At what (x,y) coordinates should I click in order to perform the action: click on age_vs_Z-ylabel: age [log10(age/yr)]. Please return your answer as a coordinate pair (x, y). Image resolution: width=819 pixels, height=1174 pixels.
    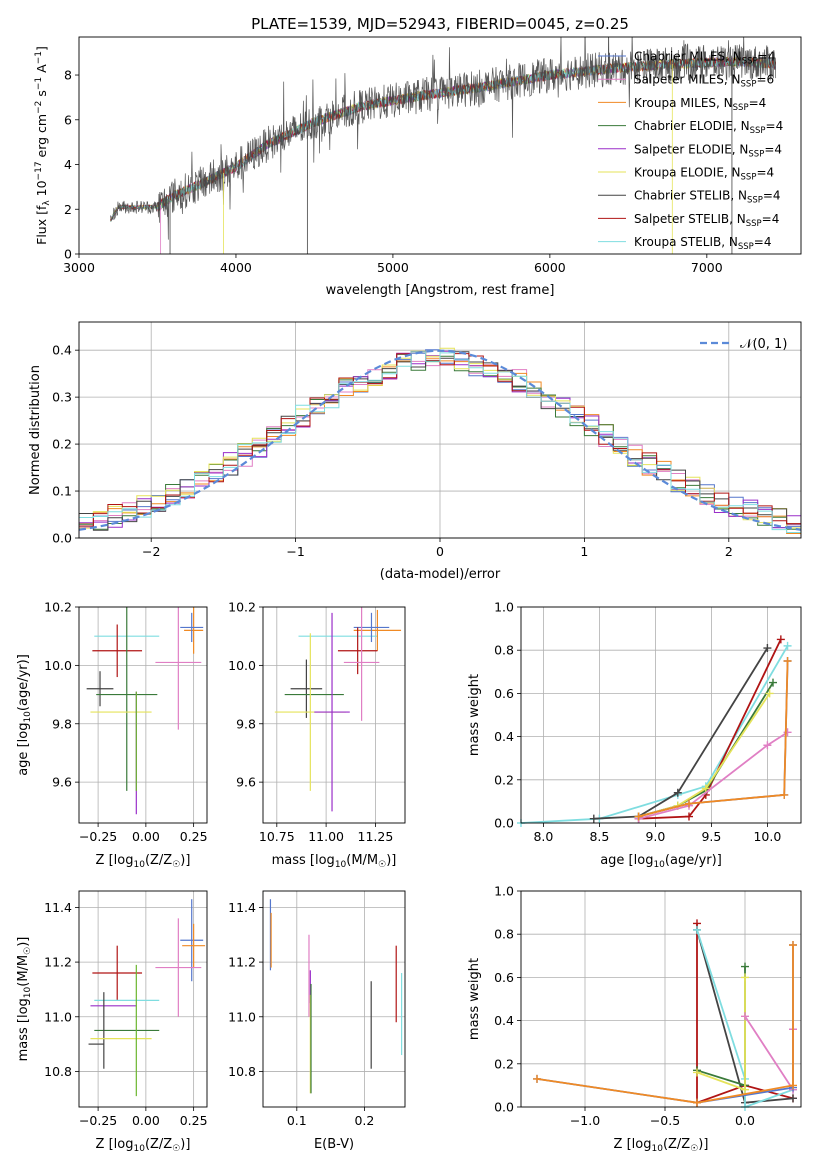
    Looking at the image, I should click on (24, 715).